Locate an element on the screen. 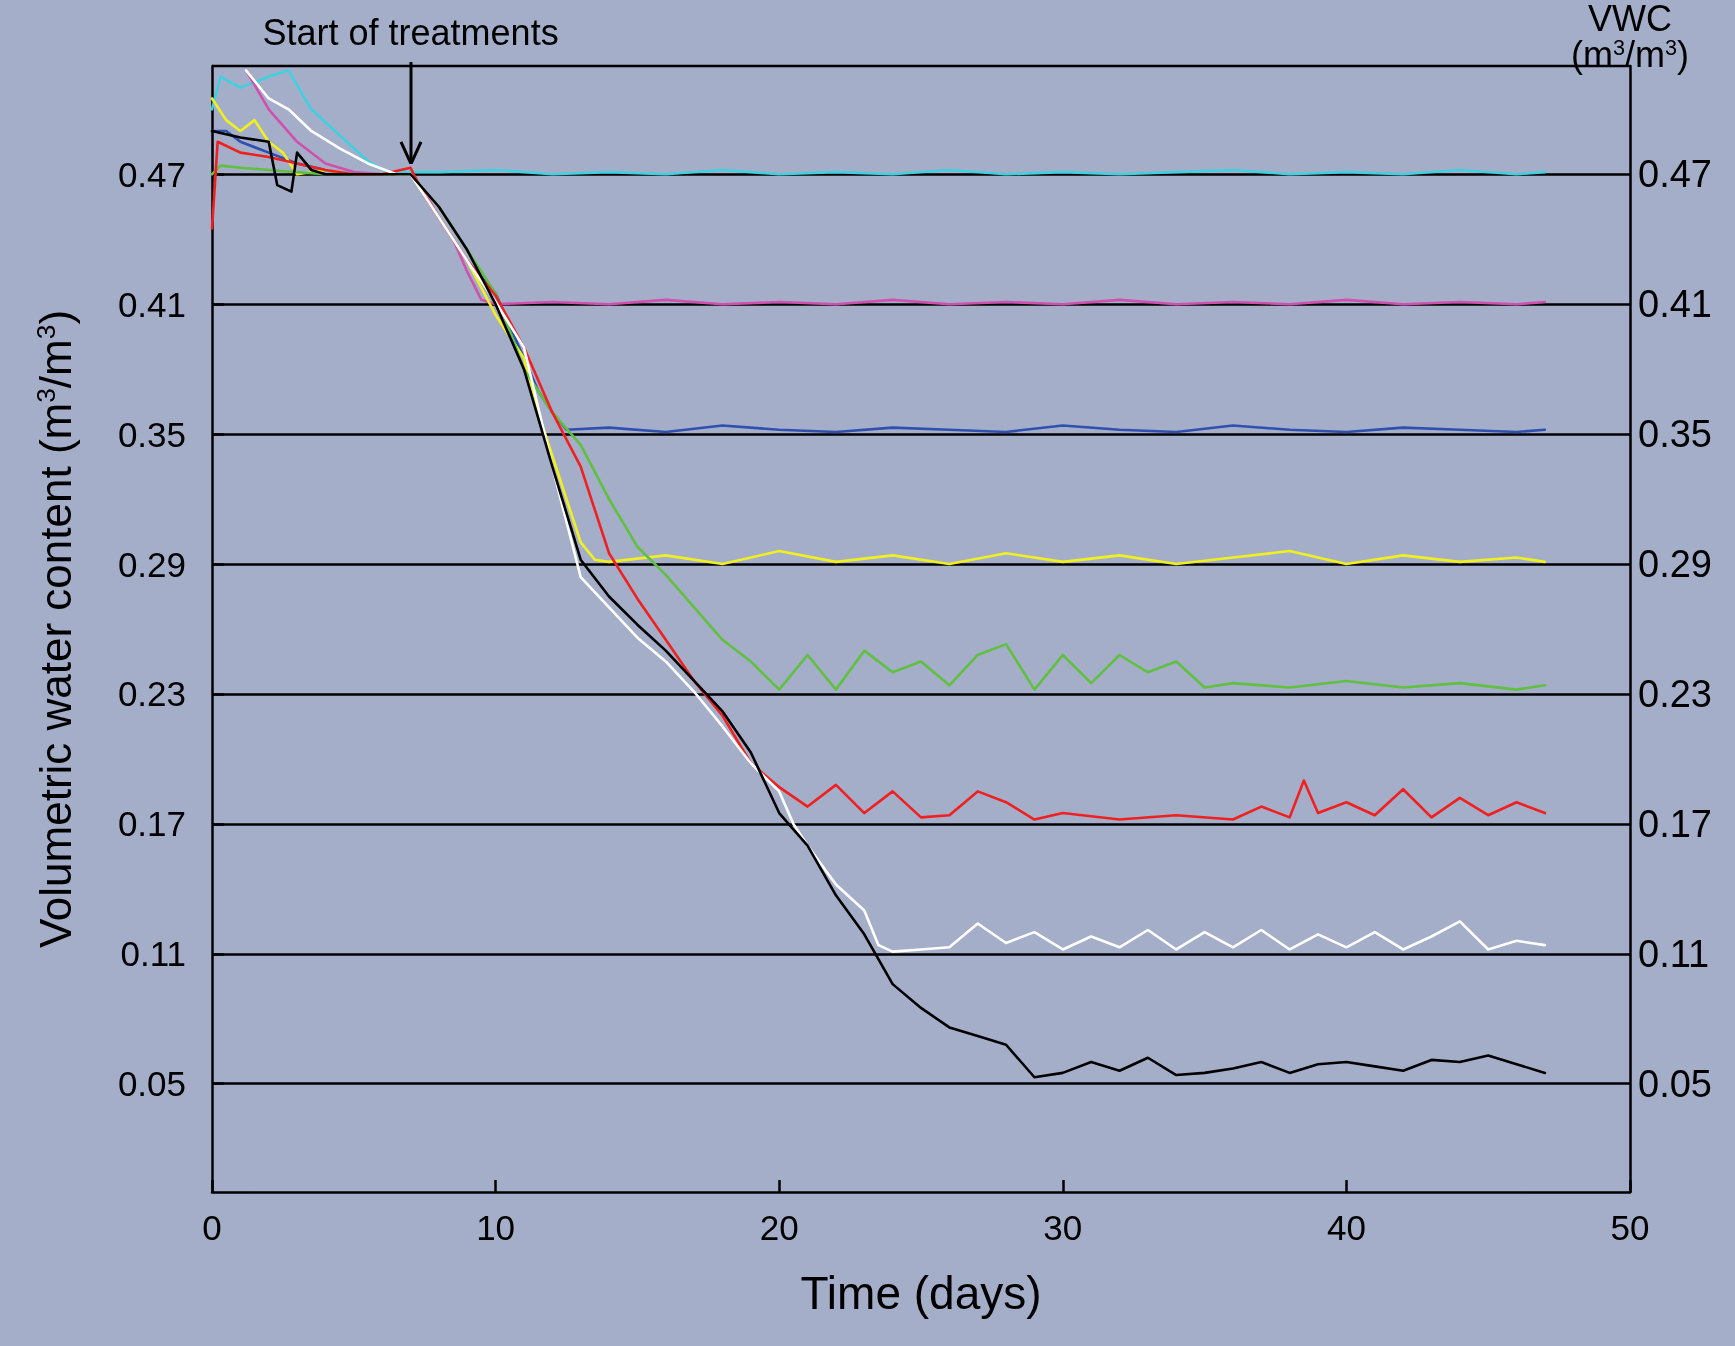 This screenshot has width=1735, height=1346. y-tick-label: 0.41 is located at coordinates (151, 304).